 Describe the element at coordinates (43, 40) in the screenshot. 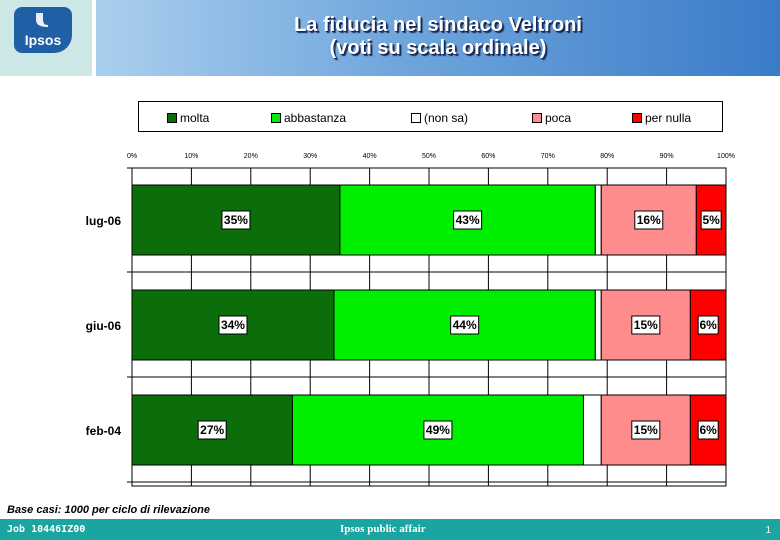

I see `logo-text: Ipsos` at that location.